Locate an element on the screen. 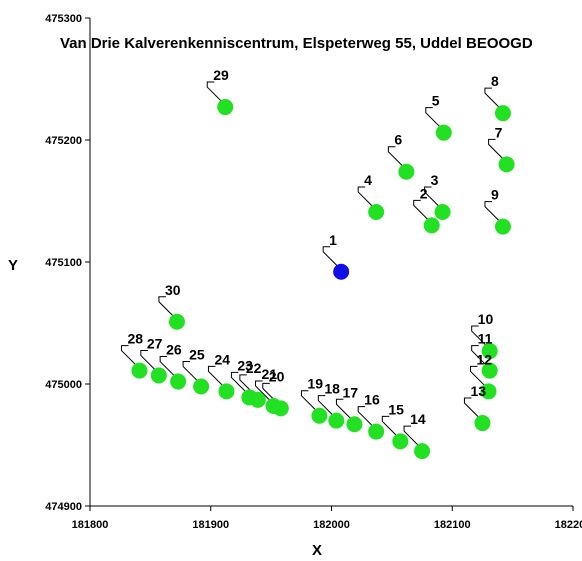 This screenshot has height=561, width=582. x-tick-label: 181900 is located at coordinates (210, 525).